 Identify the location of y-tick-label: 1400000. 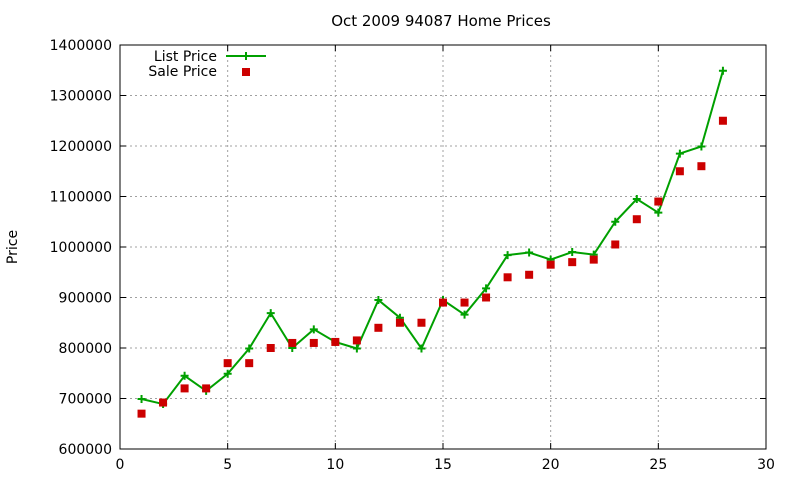
(81, 46).